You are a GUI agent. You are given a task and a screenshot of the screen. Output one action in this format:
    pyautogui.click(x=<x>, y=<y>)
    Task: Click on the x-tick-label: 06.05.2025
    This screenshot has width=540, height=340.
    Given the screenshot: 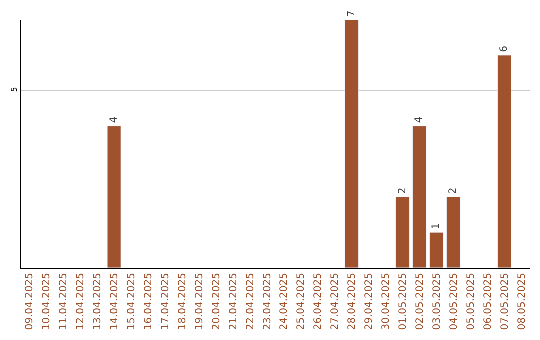 What is the action you would take?
    pyautogui.click(x=488, y=301)
    